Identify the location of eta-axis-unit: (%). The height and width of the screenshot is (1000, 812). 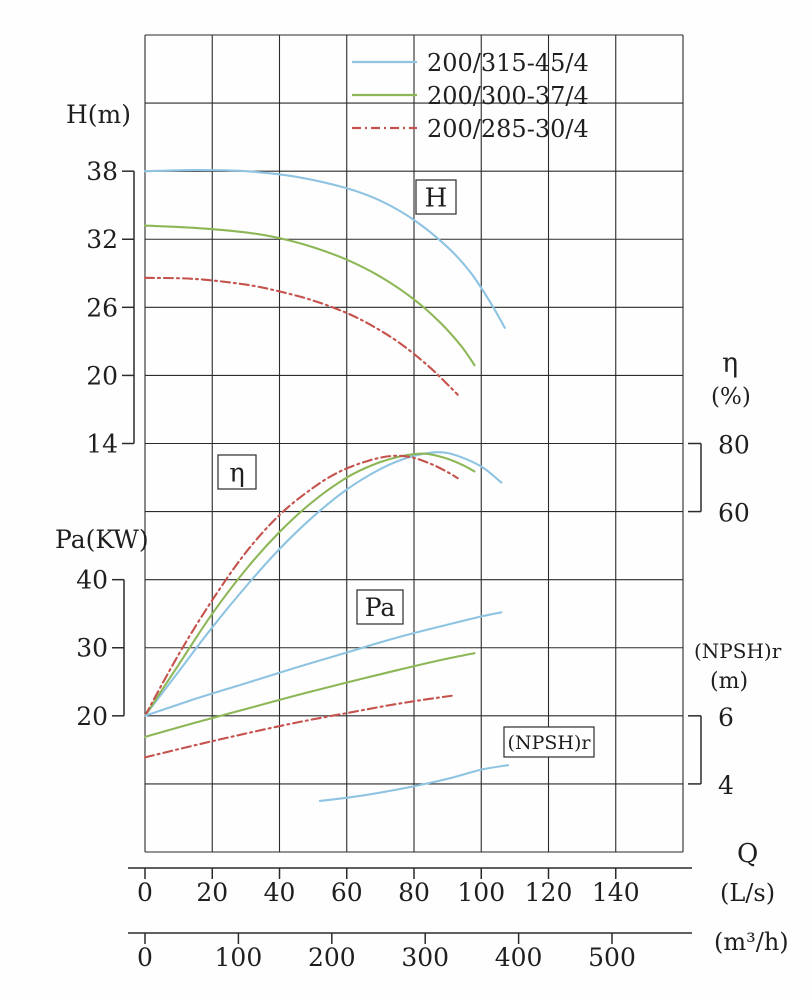
(731, 397).